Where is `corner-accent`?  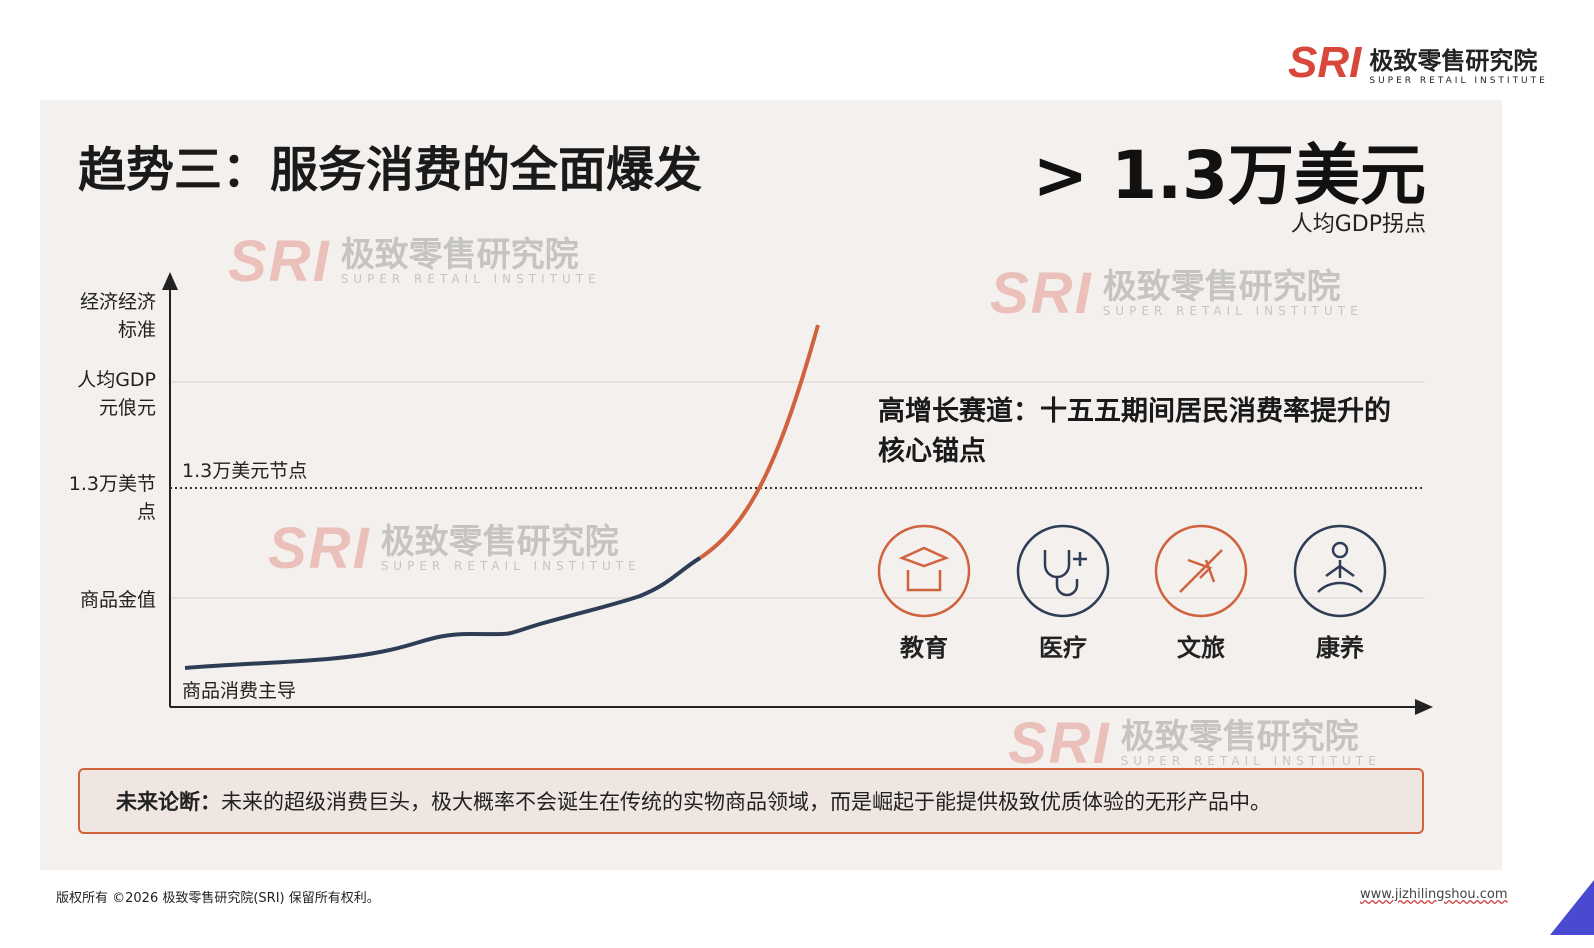 corner-accent is located at coordinates (1572, 907).